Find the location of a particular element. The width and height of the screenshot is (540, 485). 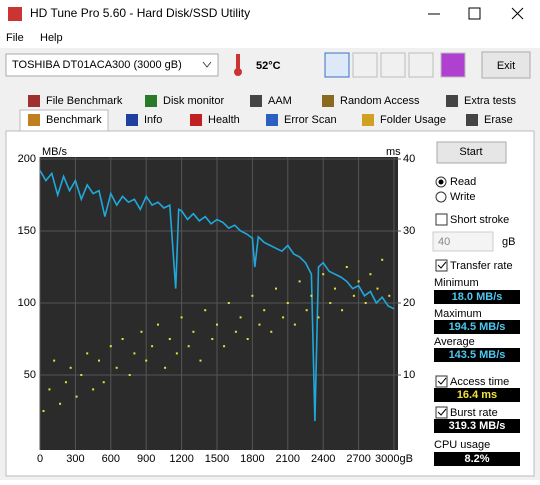

tab-label: File Benchmark is located at coordinates (84, 101).